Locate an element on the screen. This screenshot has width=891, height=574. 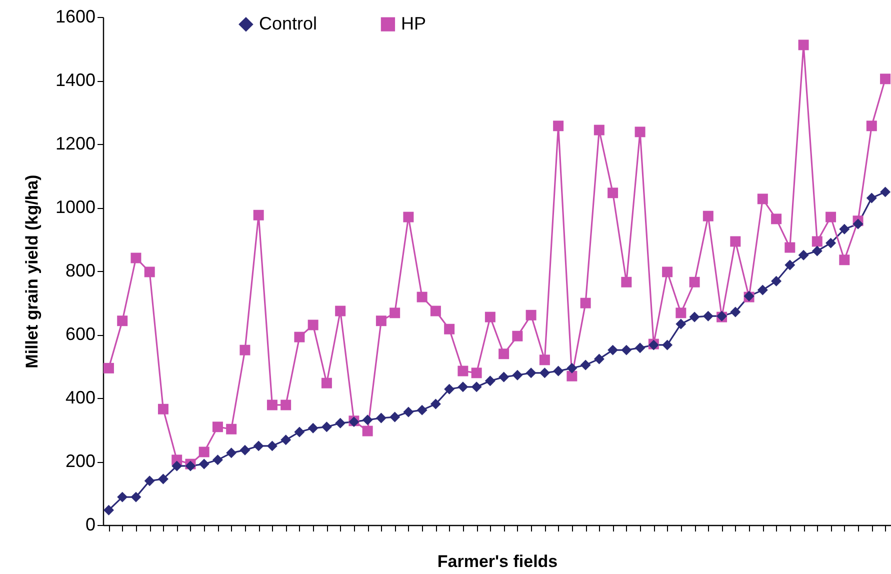
x-axis-title: Farmer's fields is located at coordinates (497, 561).